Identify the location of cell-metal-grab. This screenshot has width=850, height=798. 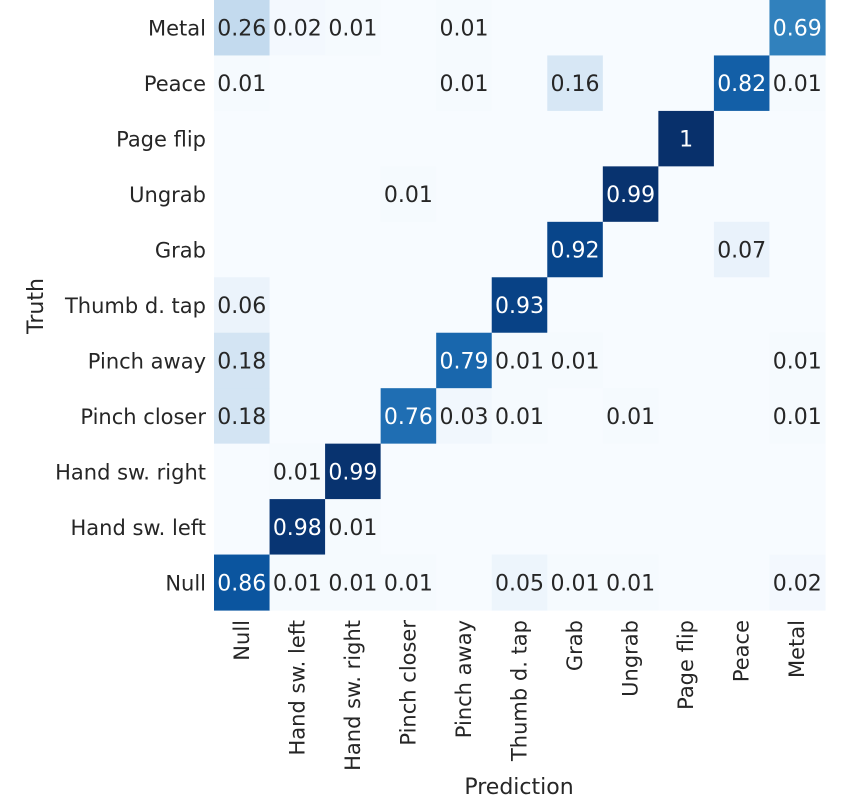
(575, 28).